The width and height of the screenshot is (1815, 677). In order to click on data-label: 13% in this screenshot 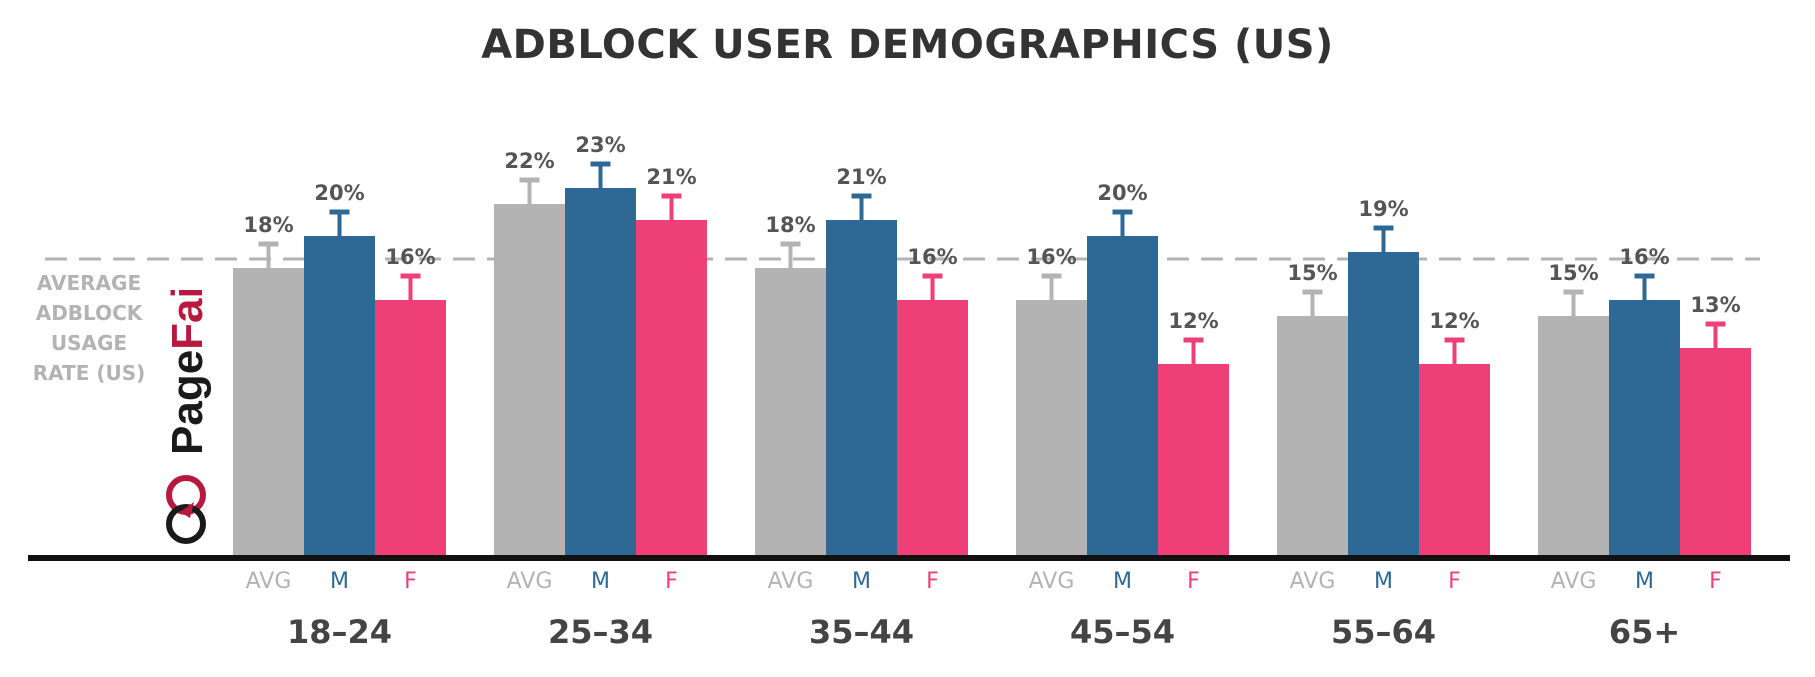, I will do `click(1715, 305)`.